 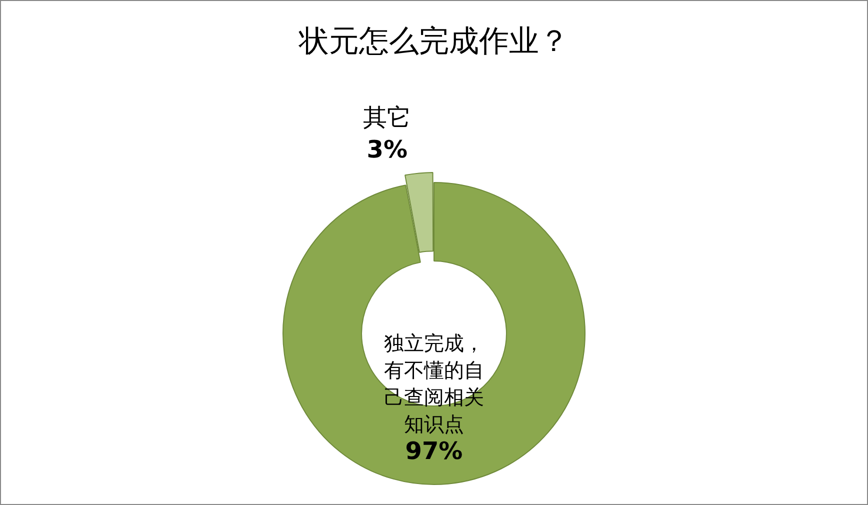 I want to click on data-label: 97%, so click(x=434, y=450).